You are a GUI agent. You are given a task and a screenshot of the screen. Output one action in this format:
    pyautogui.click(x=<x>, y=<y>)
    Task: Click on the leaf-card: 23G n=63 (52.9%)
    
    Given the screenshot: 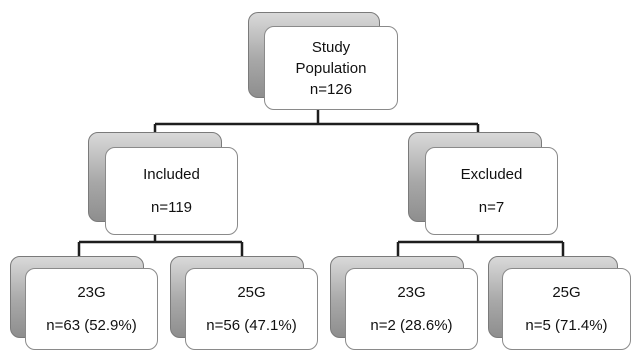 What is the action you would take?
    pyautogui.click(x=91, y=309)
    